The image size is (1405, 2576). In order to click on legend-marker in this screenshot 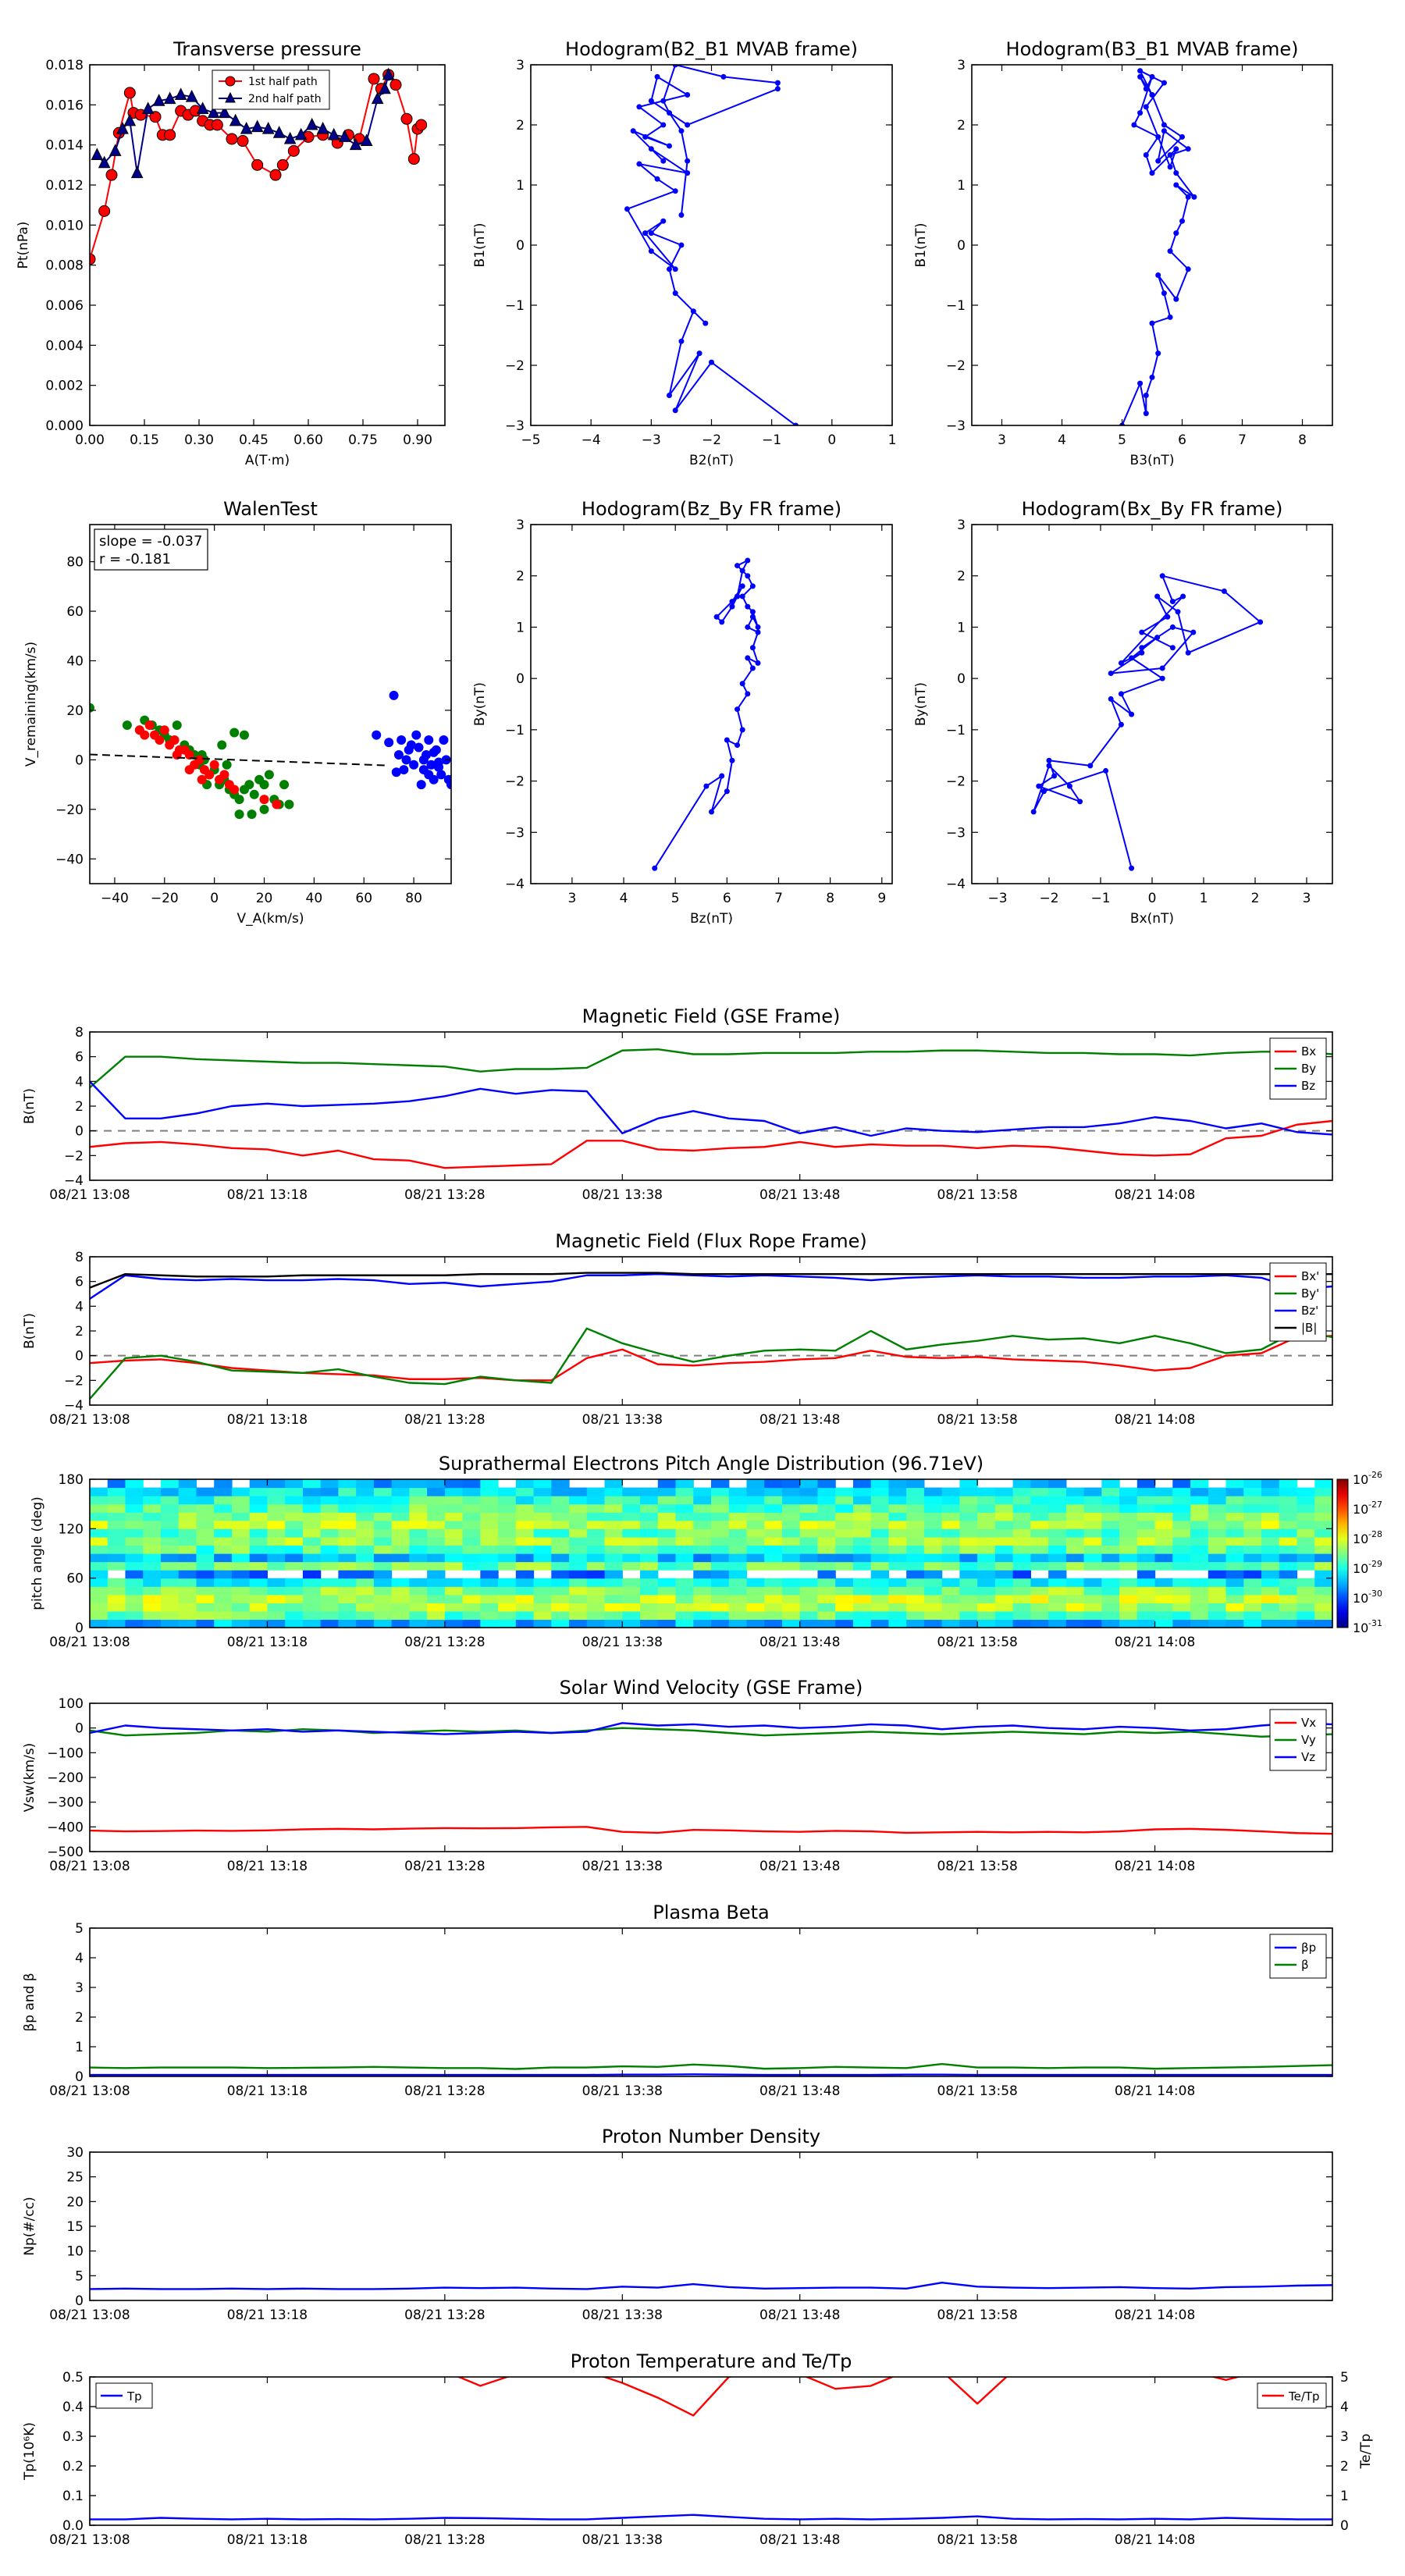, I will do `click(231, 97)`.